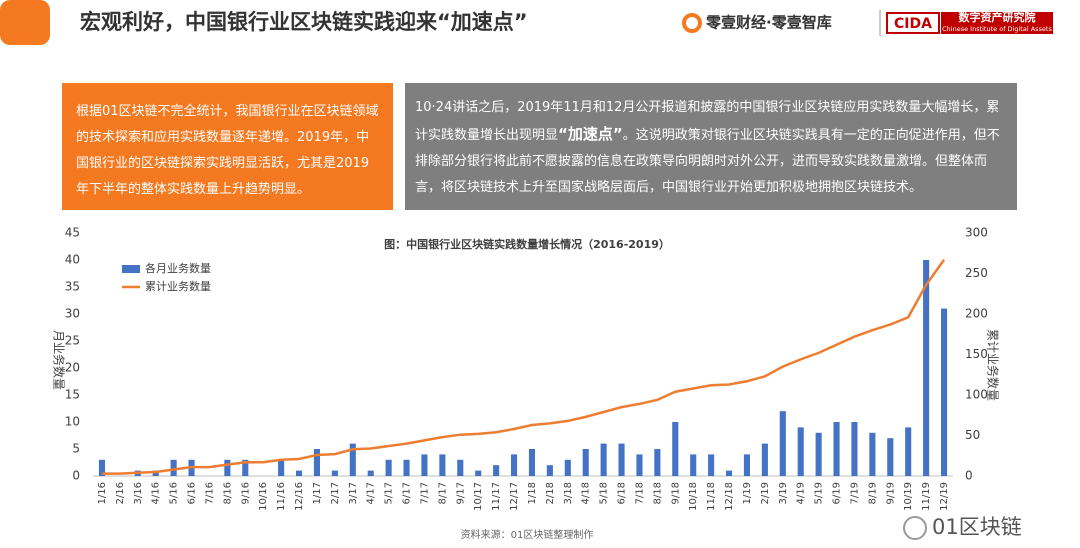  What do you see at coordinates (568, 493) in the screenshot?
I see `x-tick-label: 3/18` at bounding box center [568, 493].